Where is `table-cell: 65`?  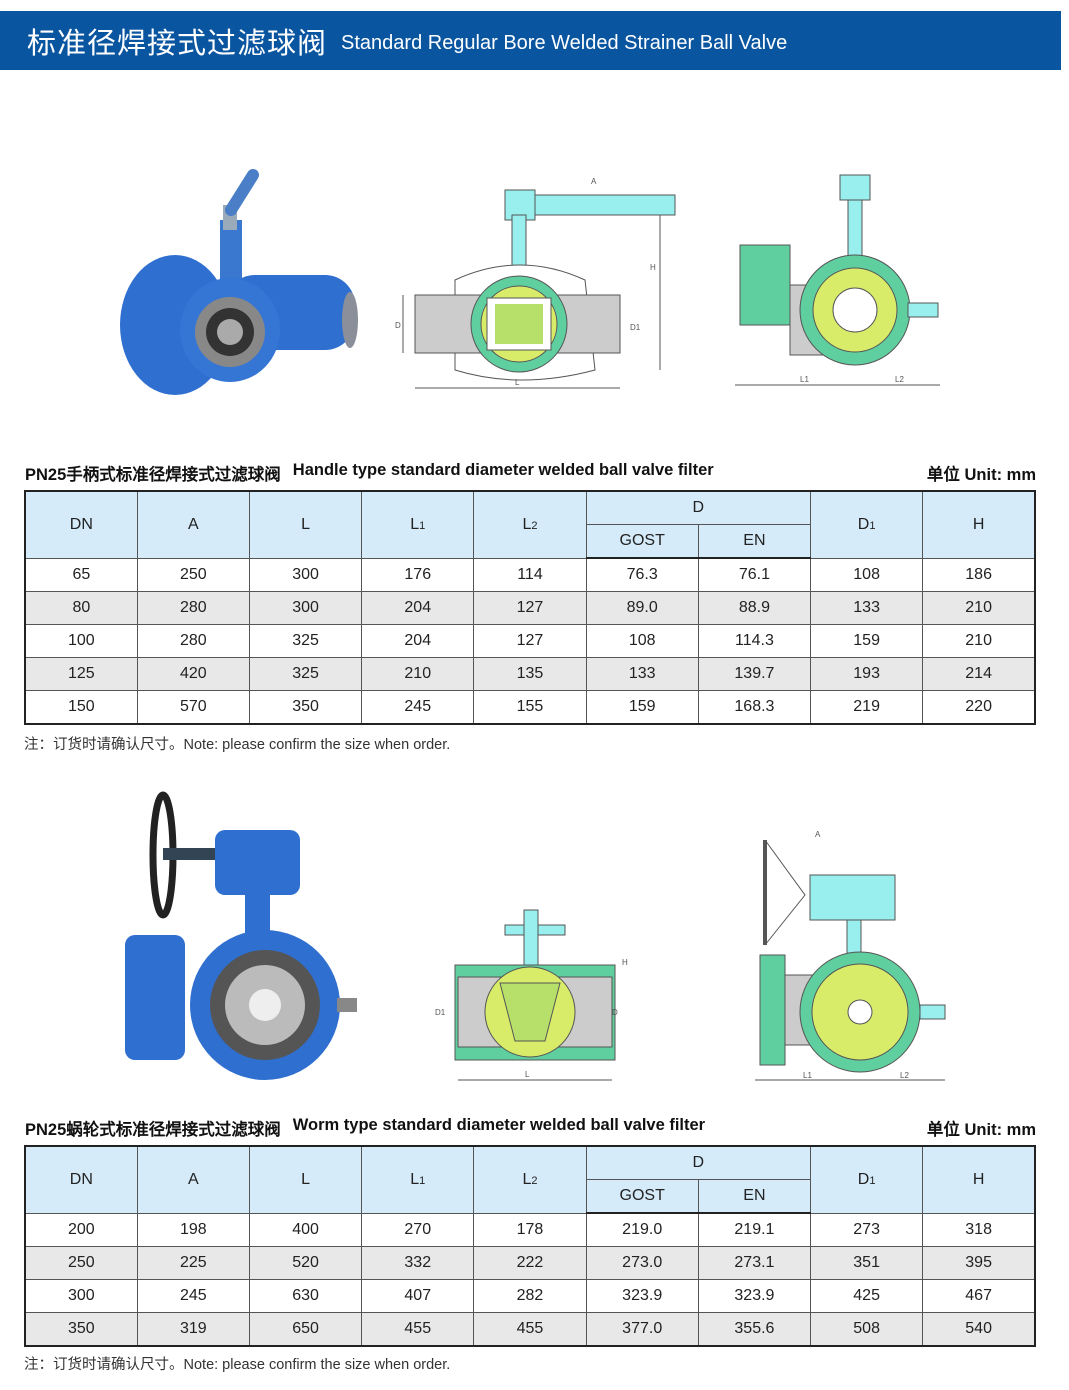 table-cell: 65 is located at coordinates (81, 574).